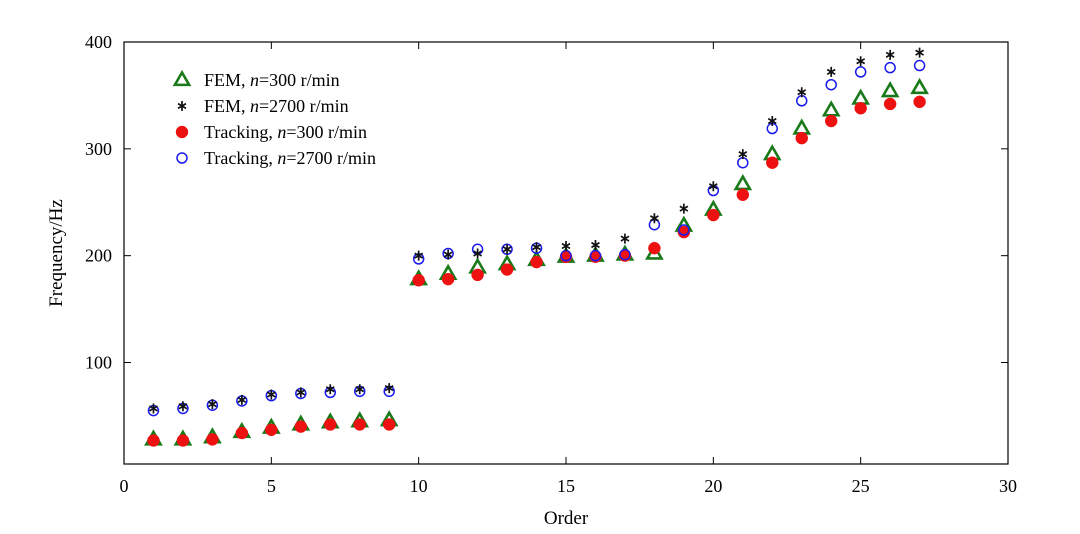  What do you see at coordinates (276, 106) in the screenshot?
I see `legend-label: FEM, n=2700 r/min` at bounding box center [276, 106].